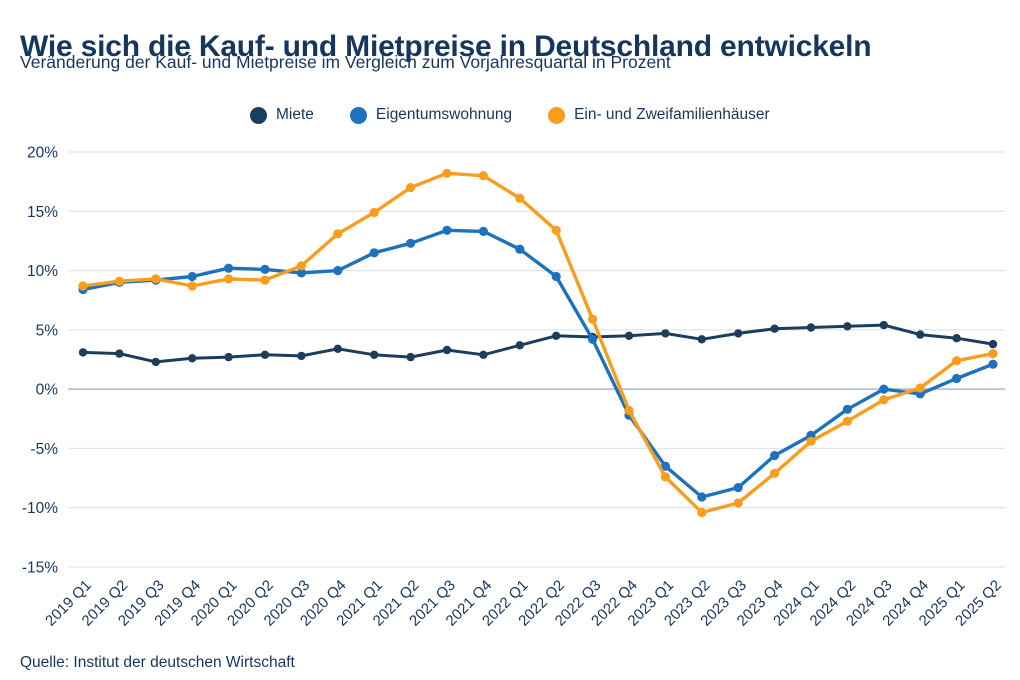 The width and height of the screenshot is (1020, 680). I want to click on data-point-eigentumswohnung-2021-q2, so click(411, 243).